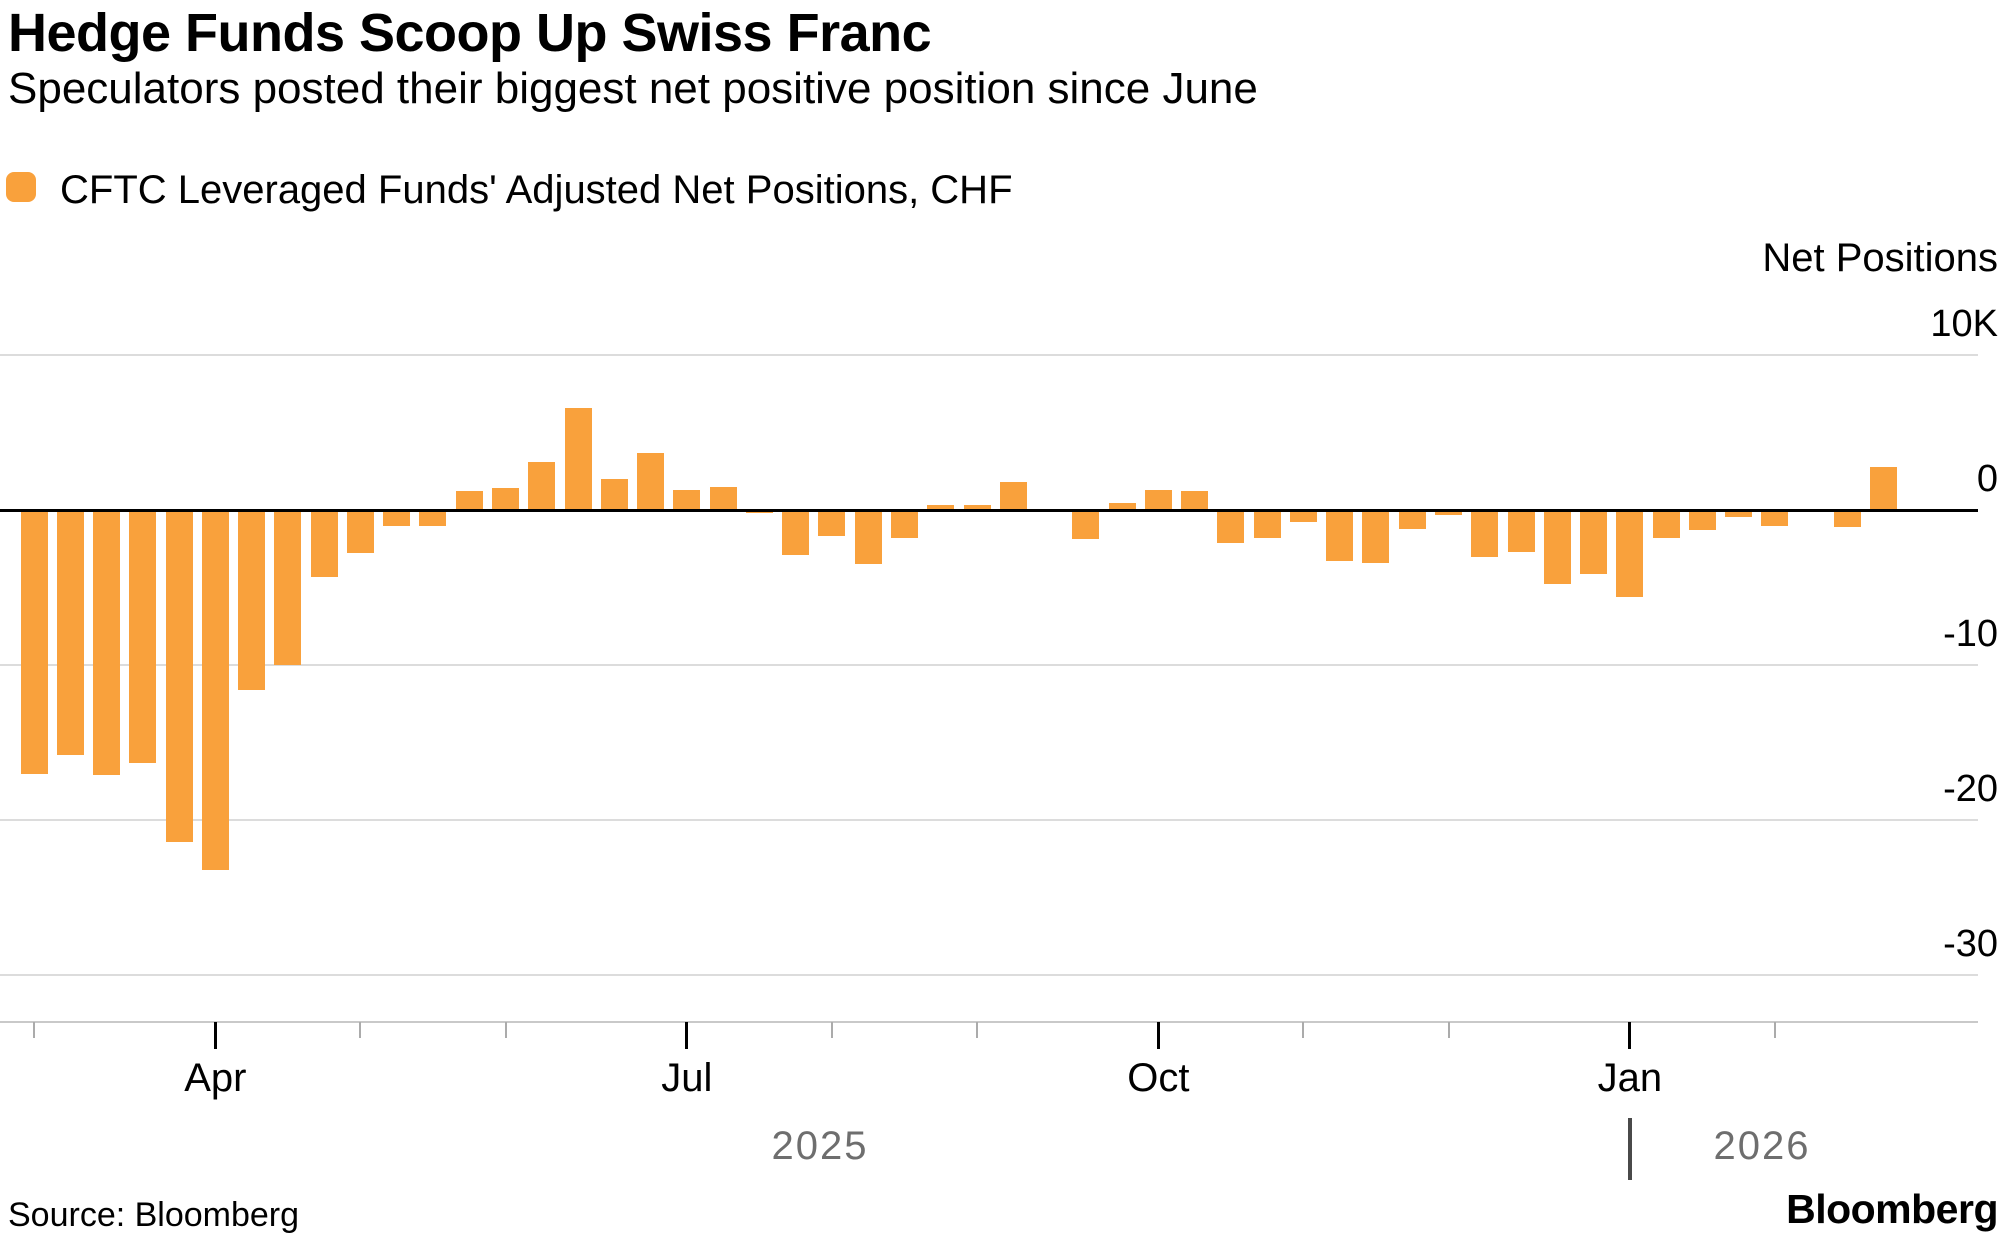 The width and height of the screenshot is (2005, 1239). I want to click on x-axis-month-label: Oct, so click(1158, 1078).